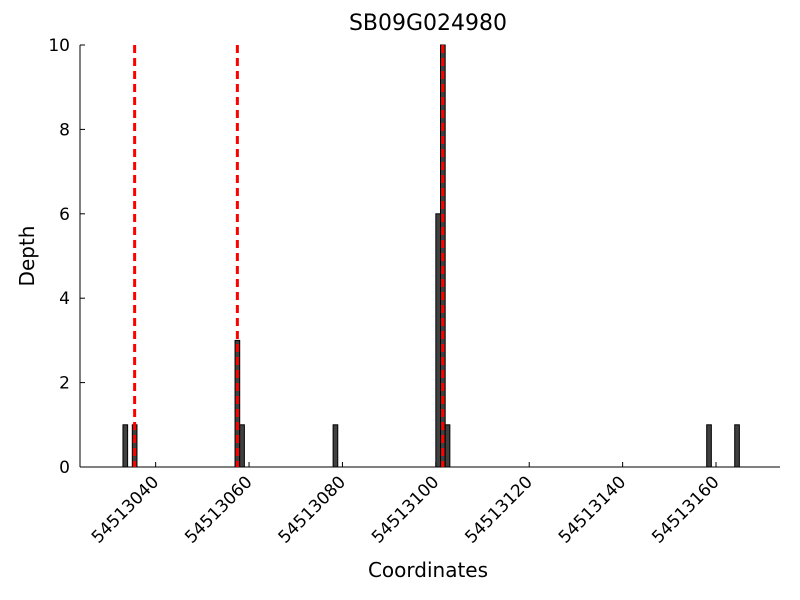  I want to click on y-tick-label: 6, so click(64, 215).